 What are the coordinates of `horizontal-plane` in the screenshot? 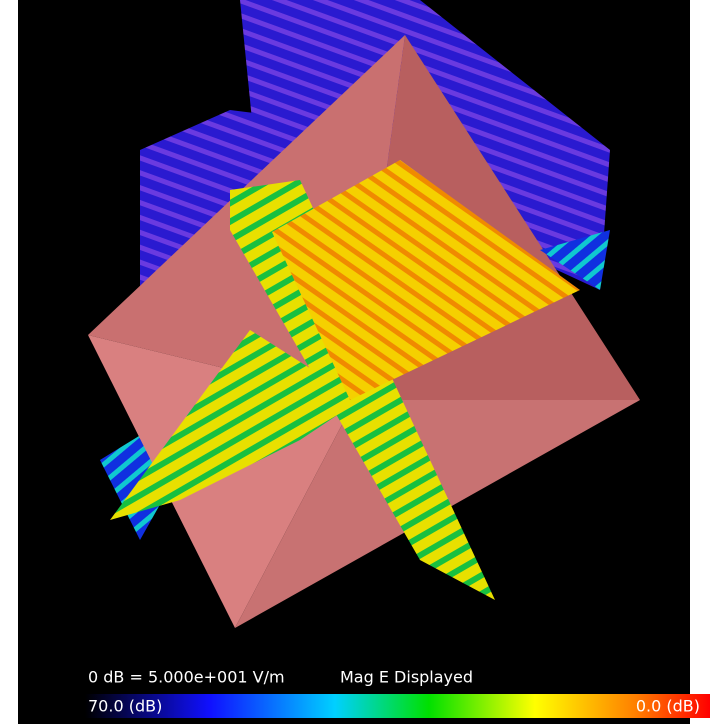 It's located at (426, 280).